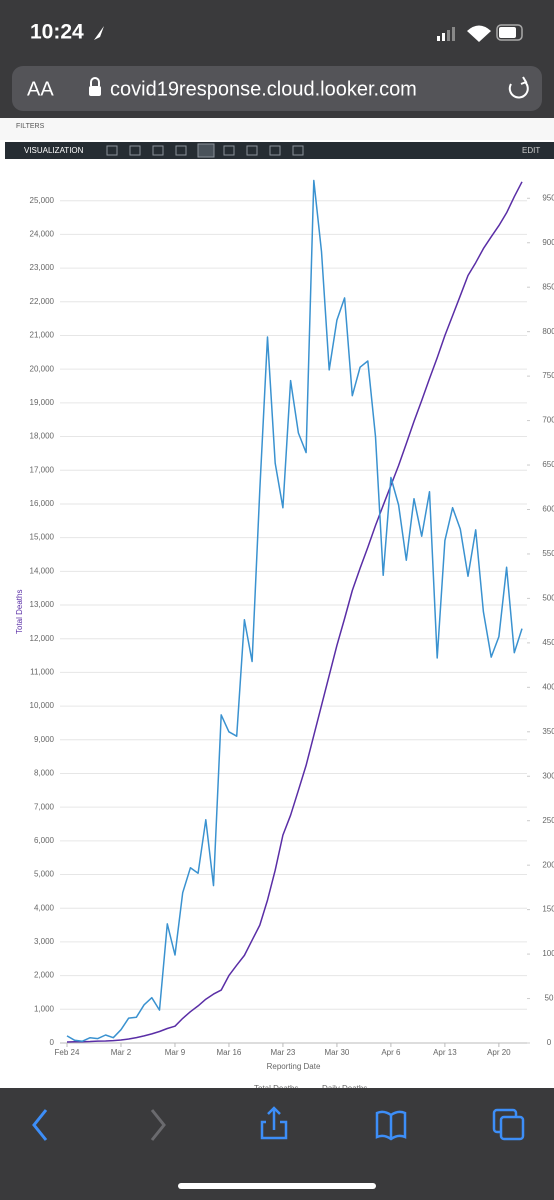 Image resolution: width=554 pixels, height=1200 pixels. Describe the element at coordinates (44, 1008) in the screenshot. I see `y-tick-label: 1,000` at that location.